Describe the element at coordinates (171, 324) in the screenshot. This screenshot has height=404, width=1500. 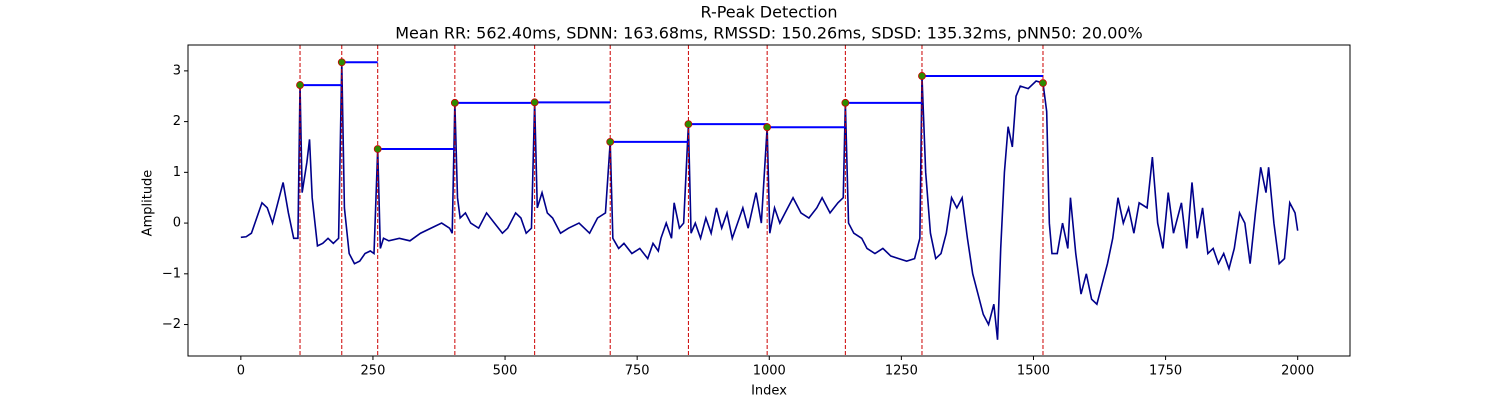
I see `y-tick-label: −2` at that location.